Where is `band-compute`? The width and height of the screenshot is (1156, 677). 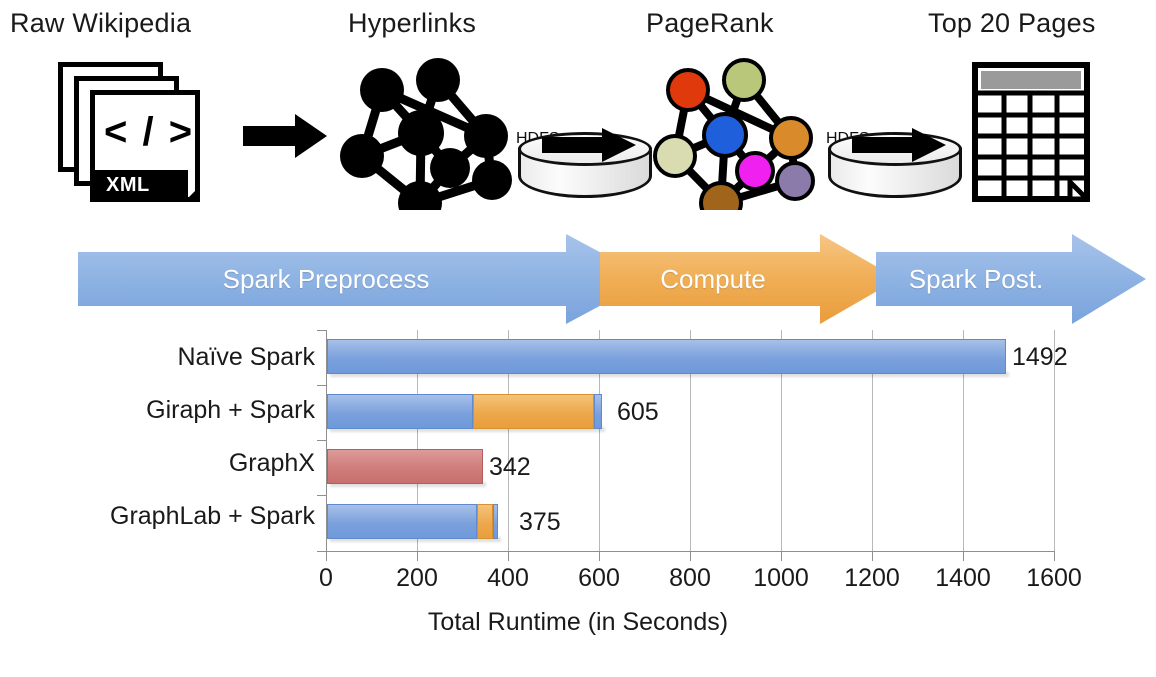 band-compute is located at coordinates (750, 279).